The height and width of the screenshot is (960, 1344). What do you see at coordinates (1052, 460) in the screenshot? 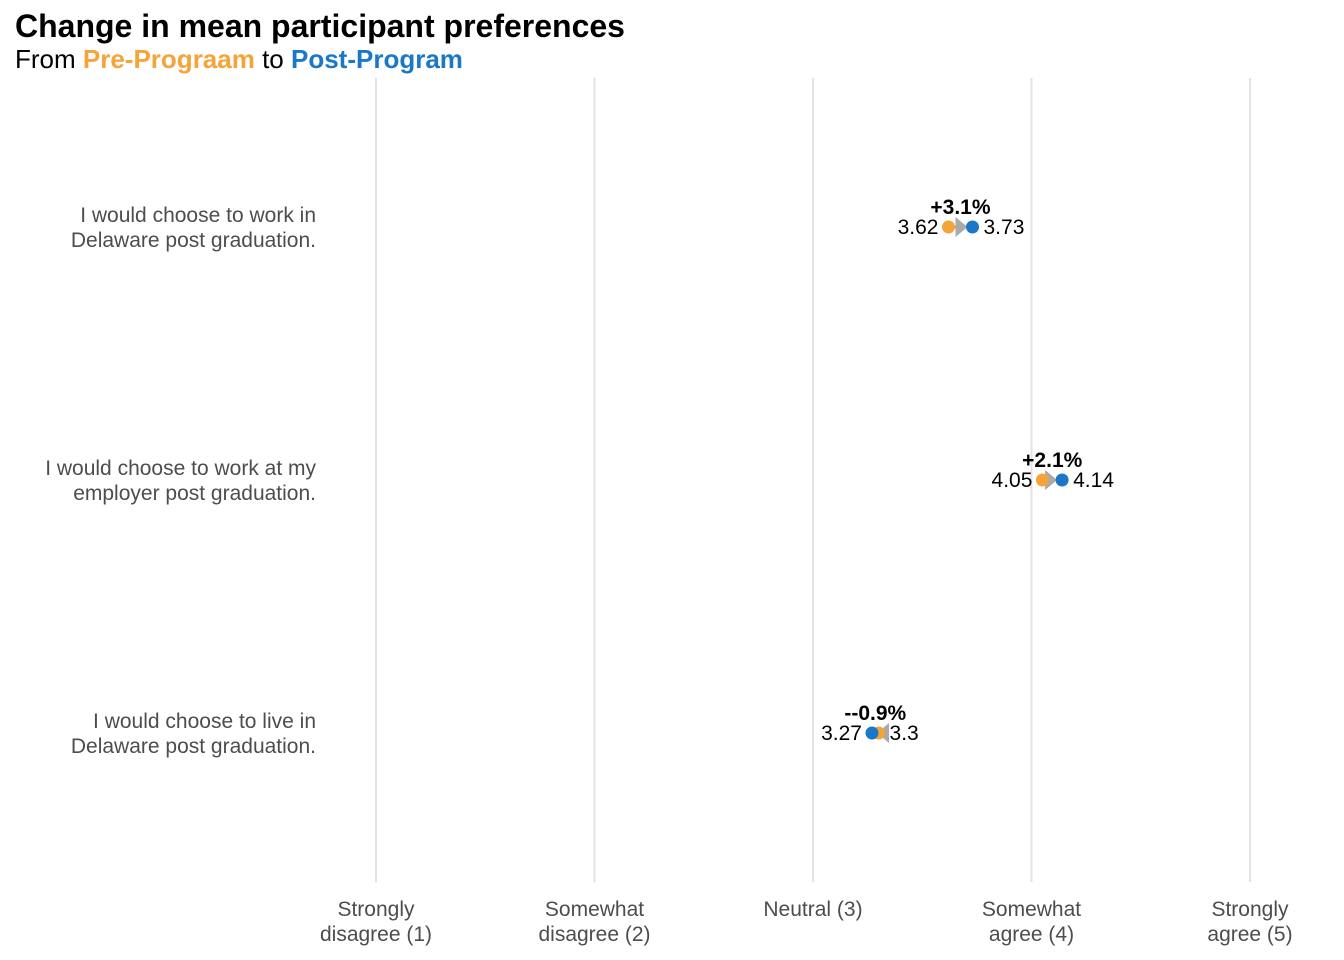
I see `change-percent-label: +2.1%` at bounding box center [1052, 460].